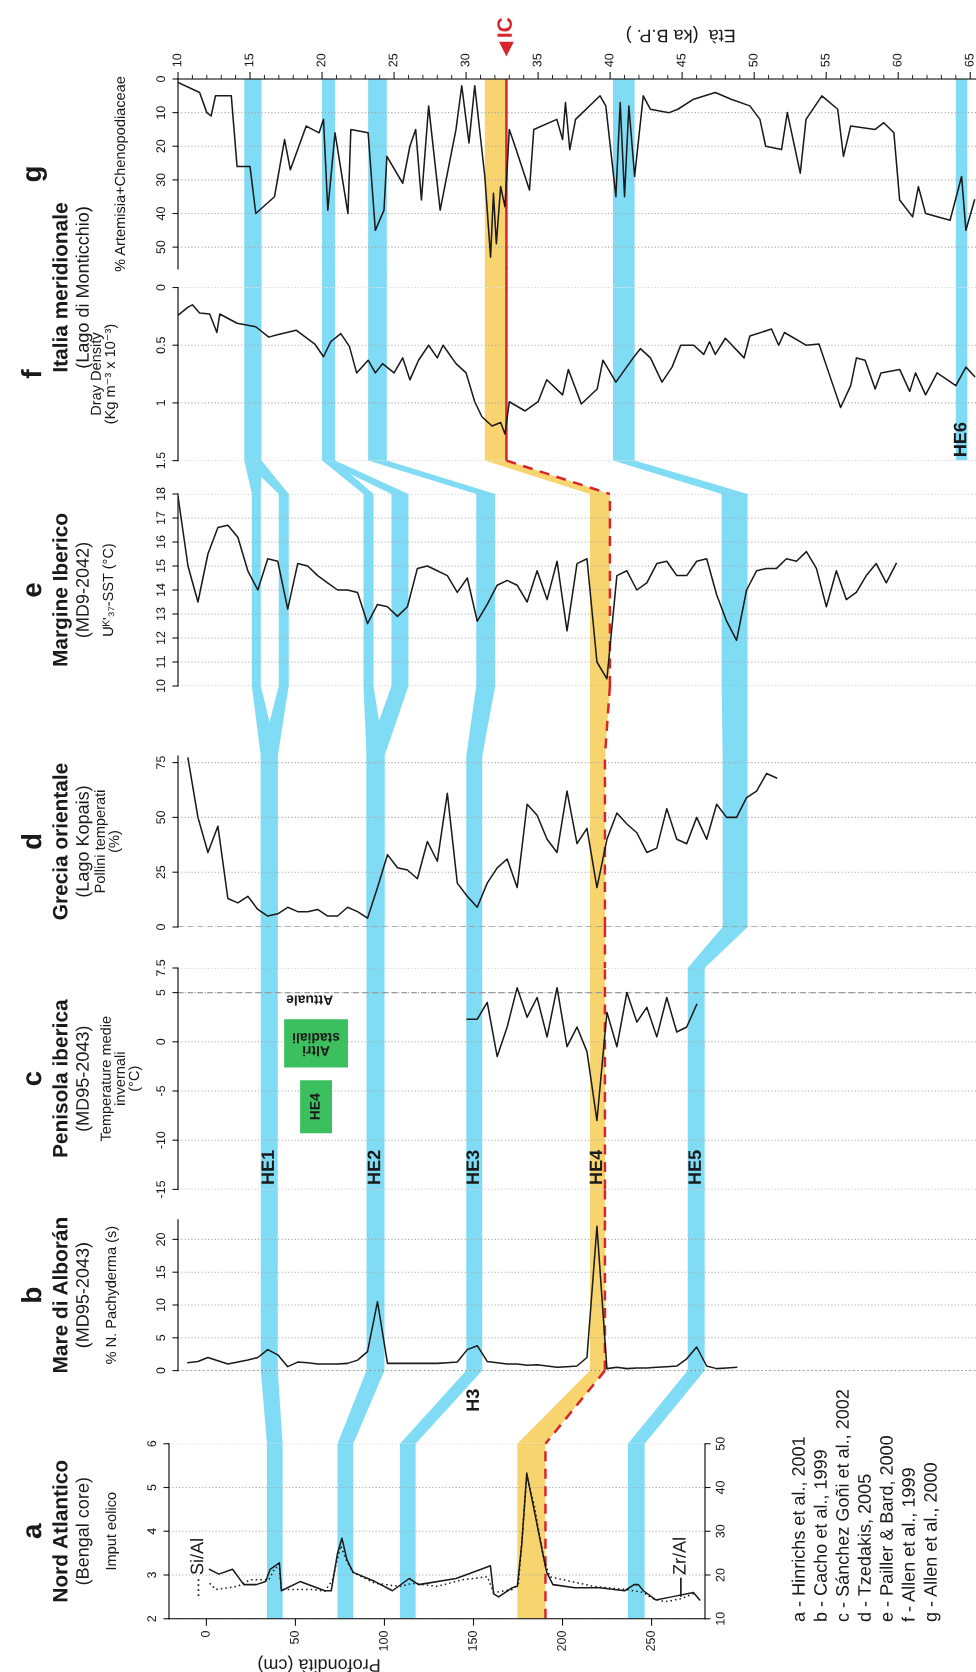 This screenshot has width=976, height=1672. I want to click on y-tick-label: 17, so click(160, 517).